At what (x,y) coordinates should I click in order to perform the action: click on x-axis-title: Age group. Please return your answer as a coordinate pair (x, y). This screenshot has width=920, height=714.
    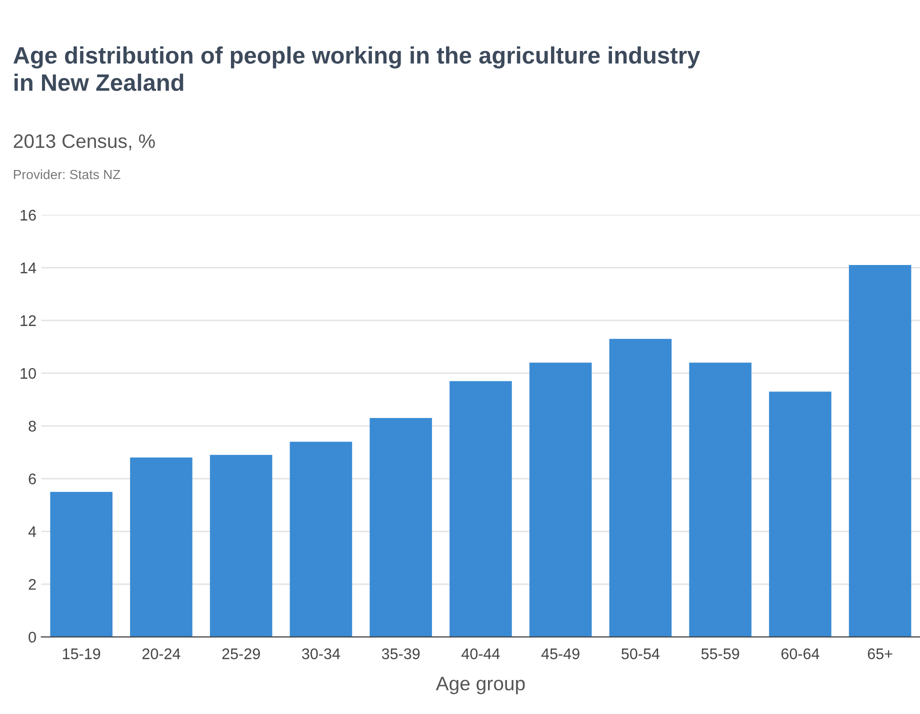
    Looking at the image, I should click on (480, 685).